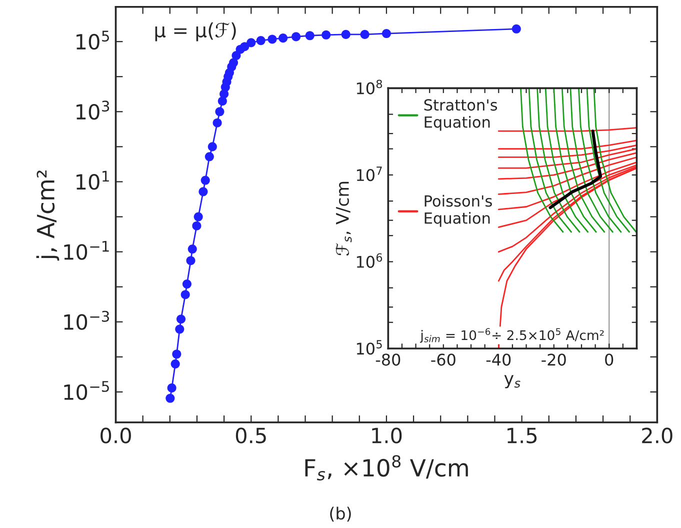 This screenshot has width=681, height=528. What do you see at coordinates (195, 32) in the screenshot?
I see `annotation: μ = μ(ℱ)` at bounding box center [195, 32].